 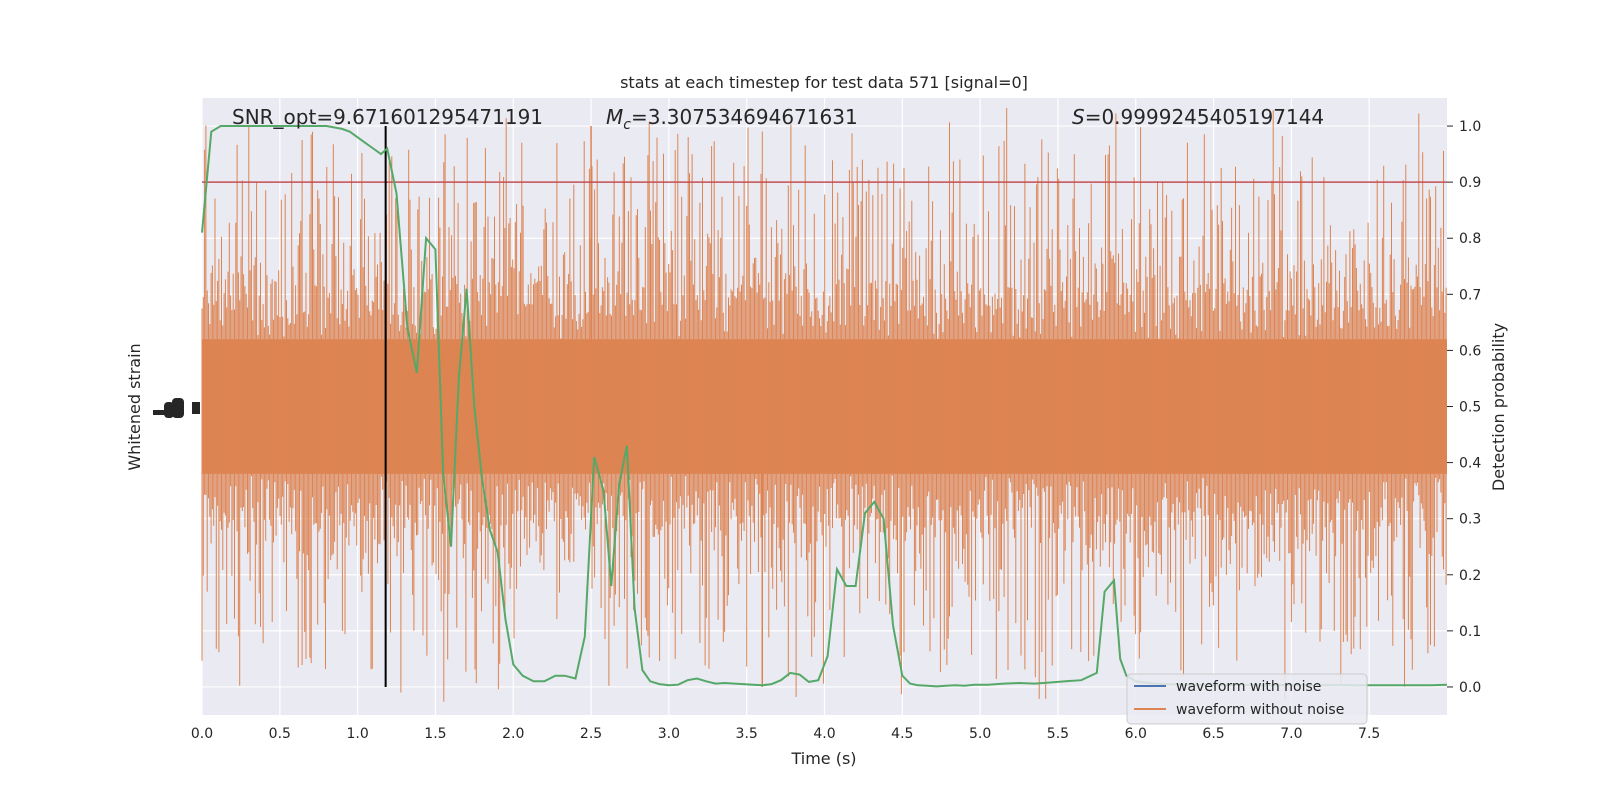 I want to click on x-tick-label: 3.0, so click(x=669, y=734).